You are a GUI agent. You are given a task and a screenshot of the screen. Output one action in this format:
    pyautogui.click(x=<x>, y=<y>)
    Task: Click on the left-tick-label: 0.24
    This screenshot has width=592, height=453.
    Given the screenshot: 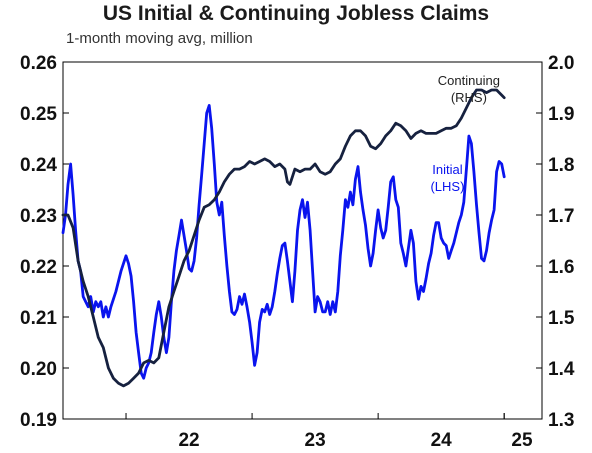 What is the action you would take?
    pyautogui.click(x=38, y=165)
    